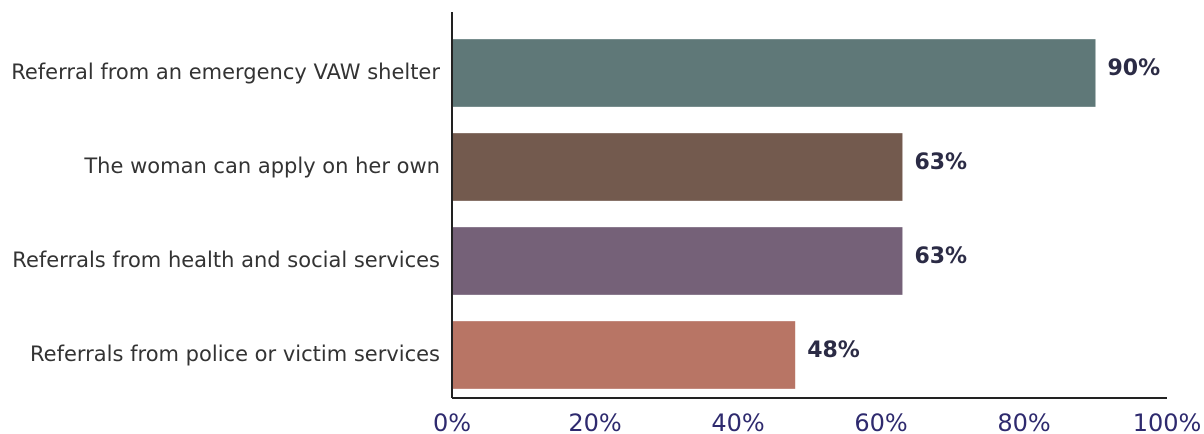  Describe the element at coordinates (235, 354) in the screenshot. I see `category-label: Referrals from police or victim services` at that location.